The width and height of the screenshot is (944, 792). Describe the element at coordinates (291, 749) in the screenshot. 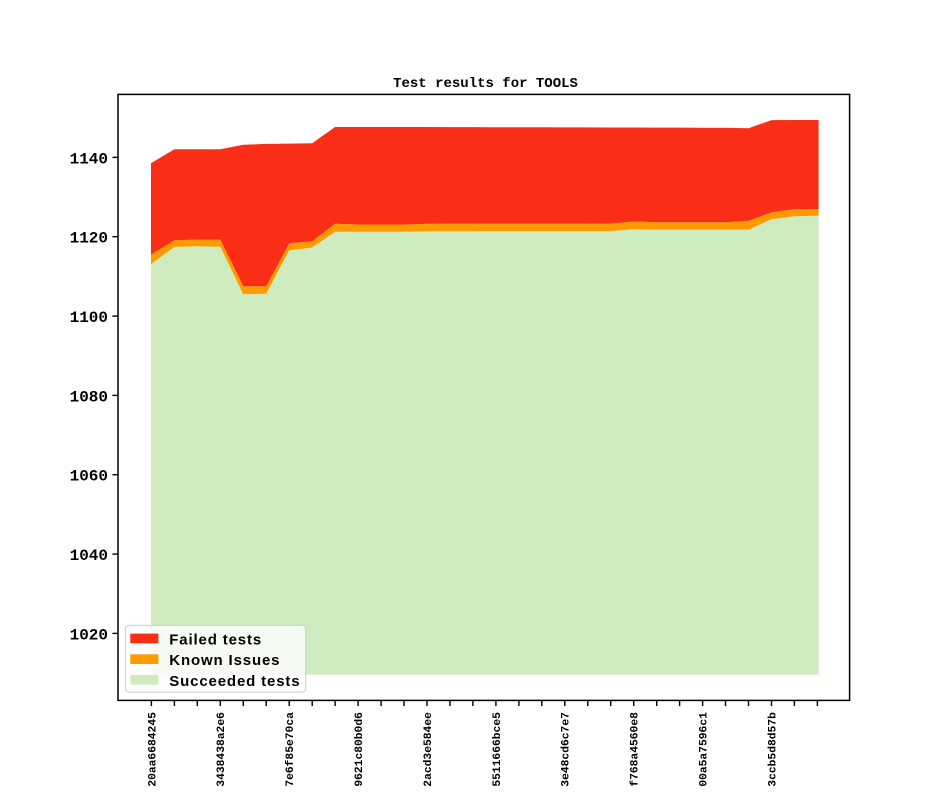

I see `svg-text: -7e6f85e70ca` at that location.